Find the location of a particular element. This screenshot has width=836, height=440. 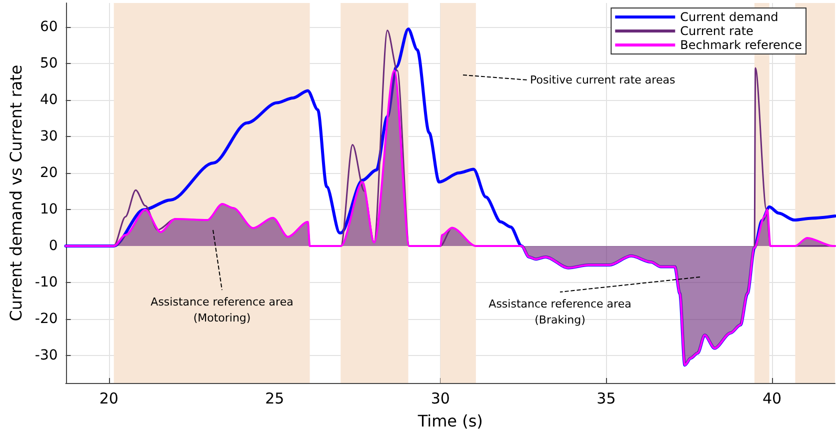

y-tick-label: 40 is located at coordinates (49, 100).